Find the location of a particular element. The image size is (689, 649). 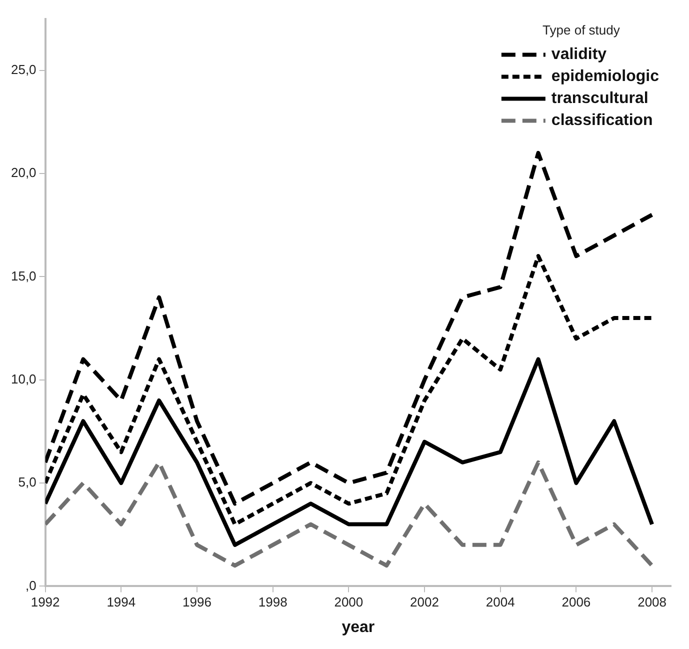

legend-title: Type of study is located at coordinates (581, 30).